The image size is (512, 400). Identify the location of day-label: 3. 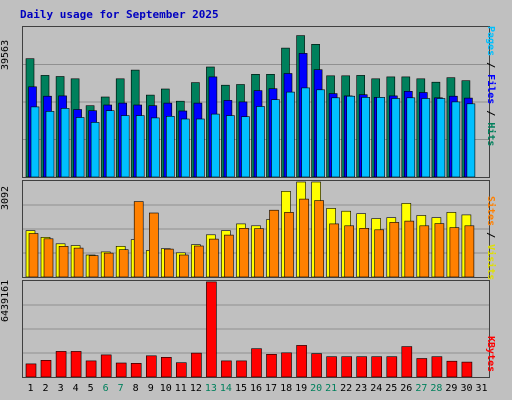
(60, 388).